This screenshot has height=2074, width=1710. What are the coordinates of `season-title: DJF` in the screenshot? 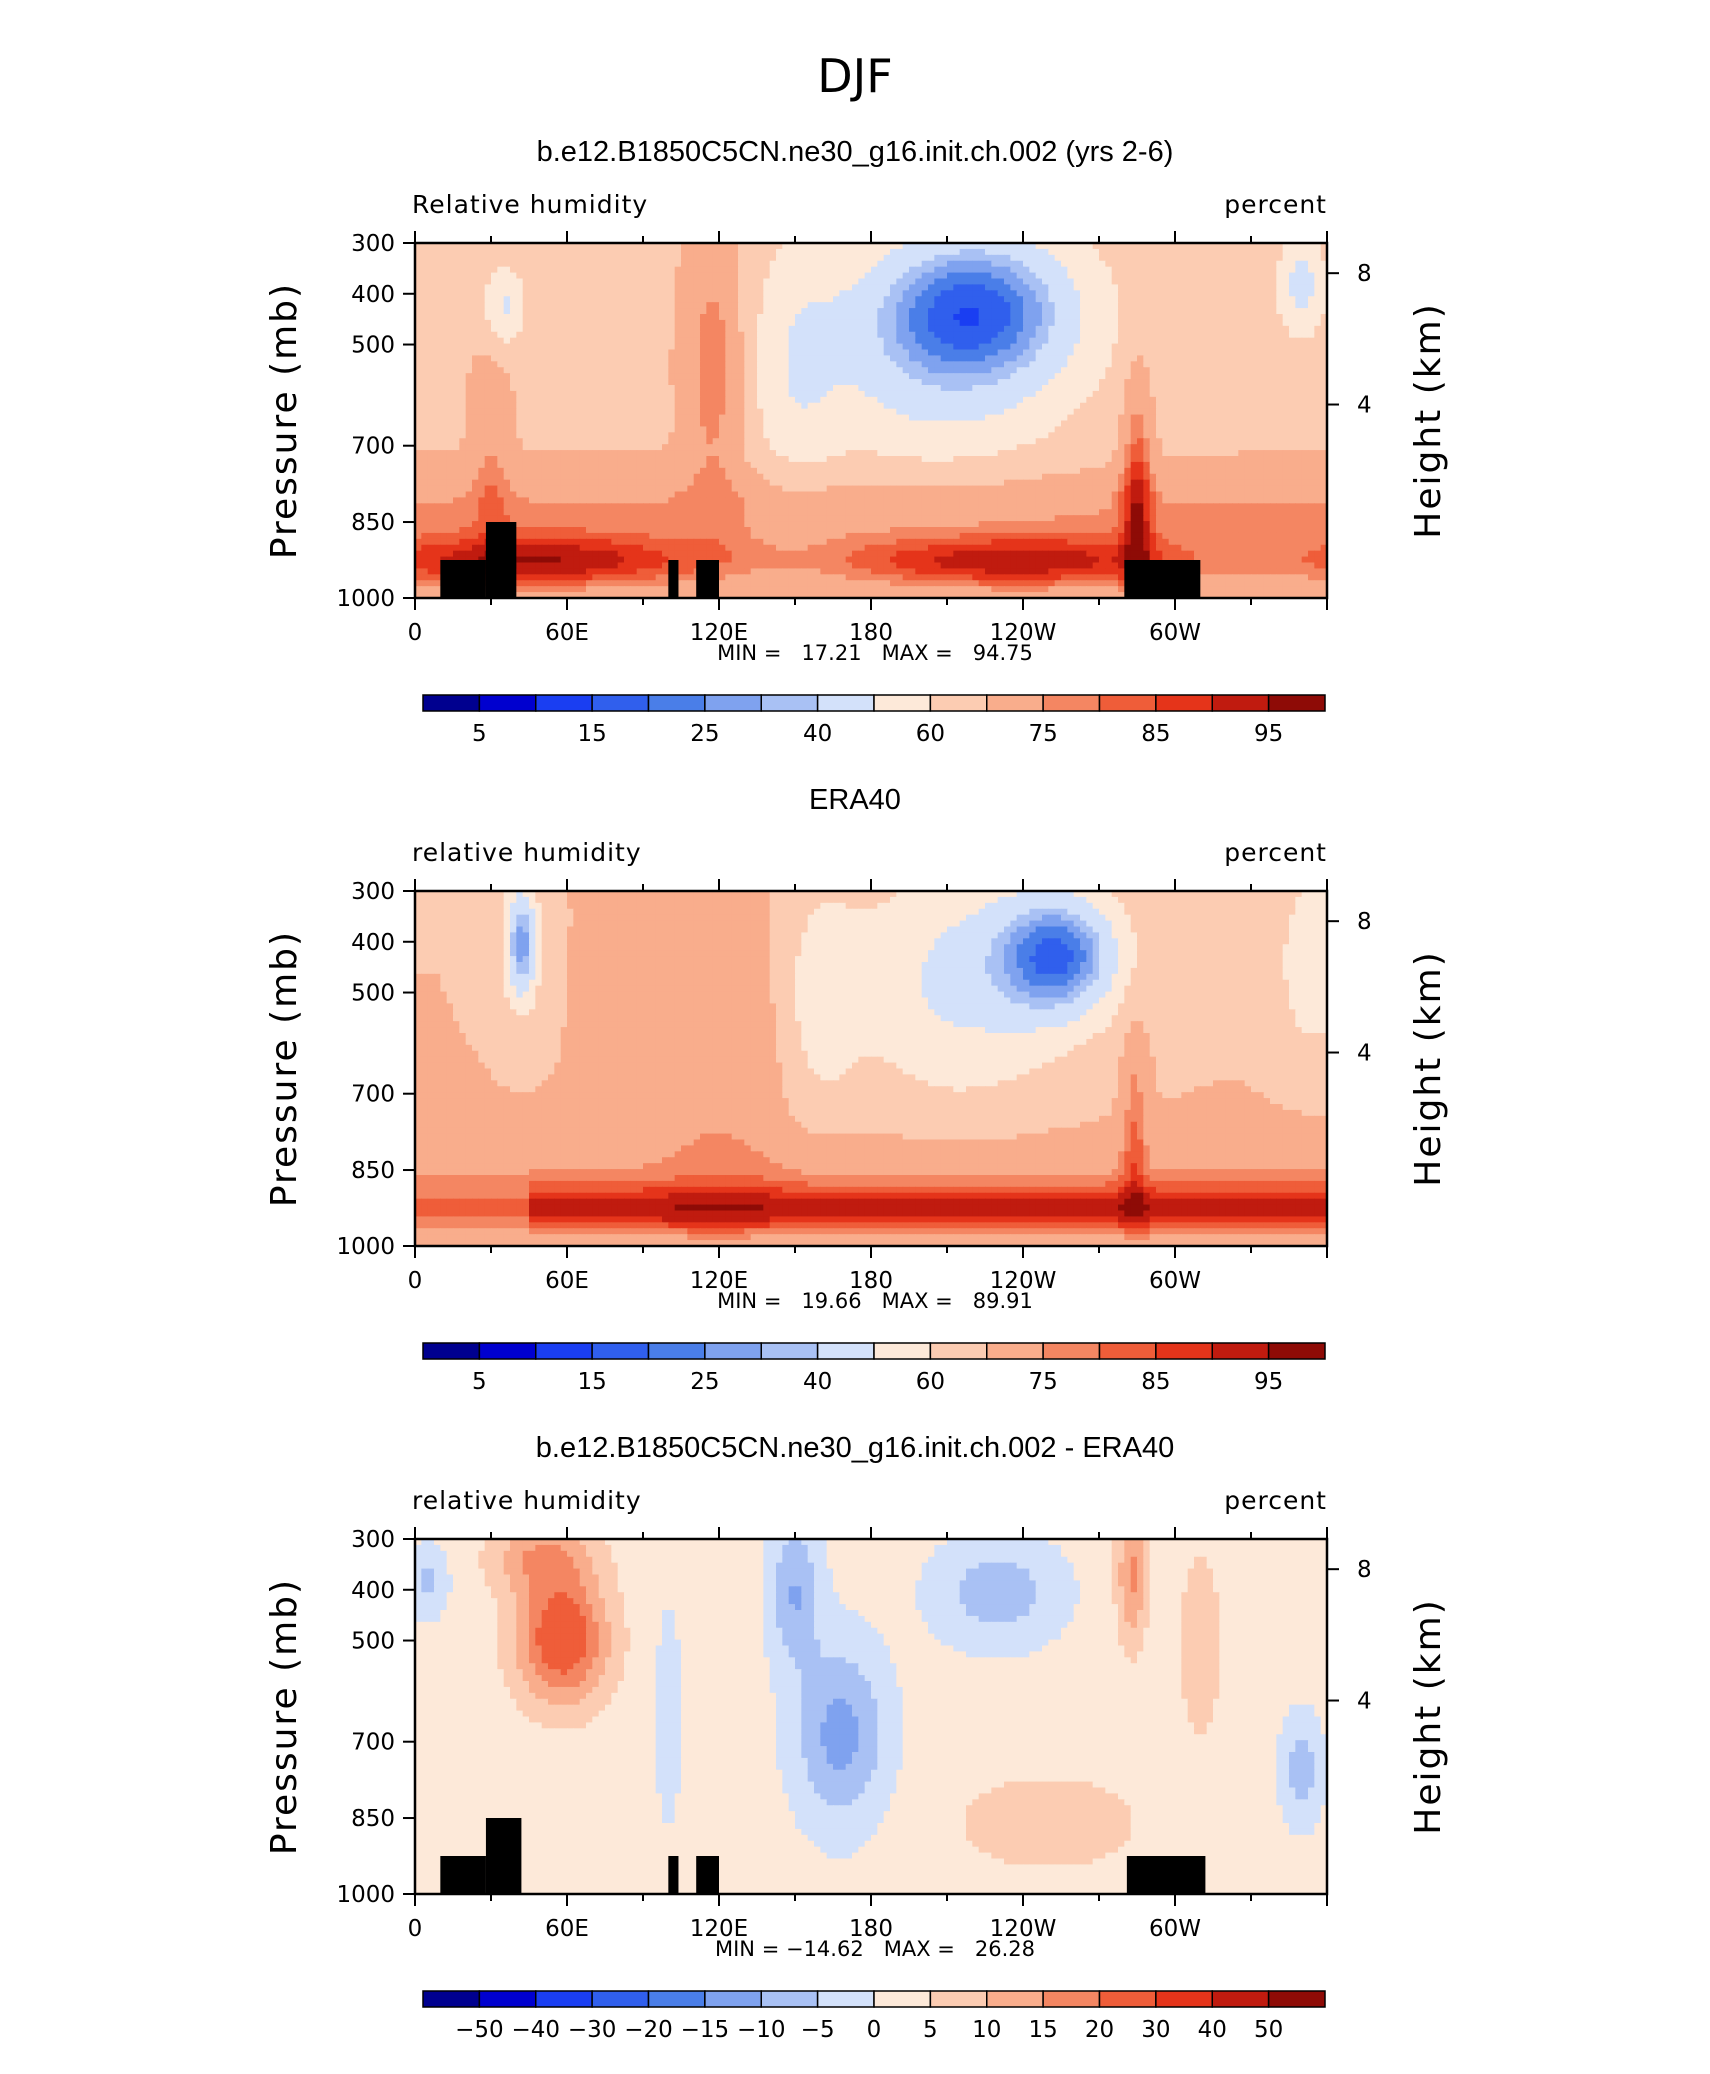 It's located at (854, 76).